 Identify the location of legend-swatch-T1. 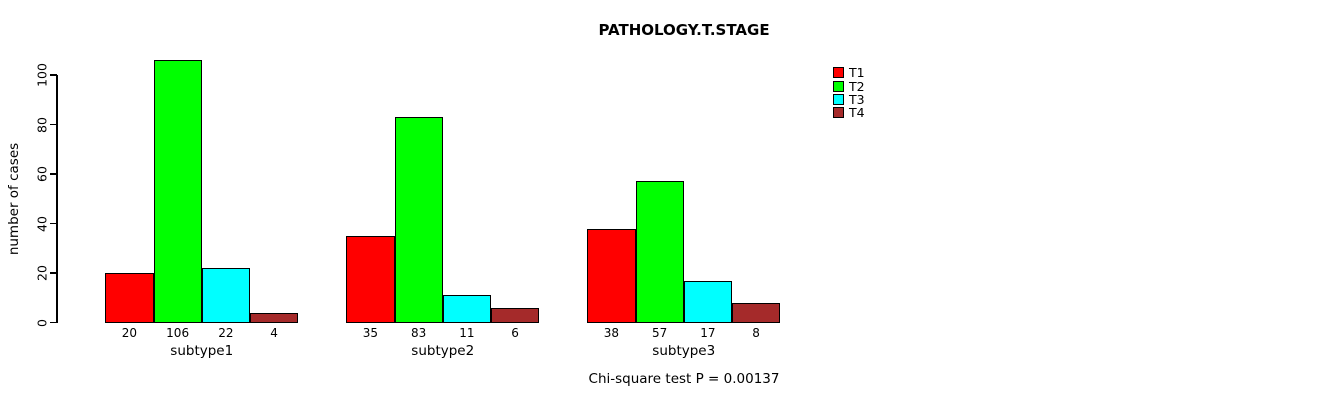
(838, 73).